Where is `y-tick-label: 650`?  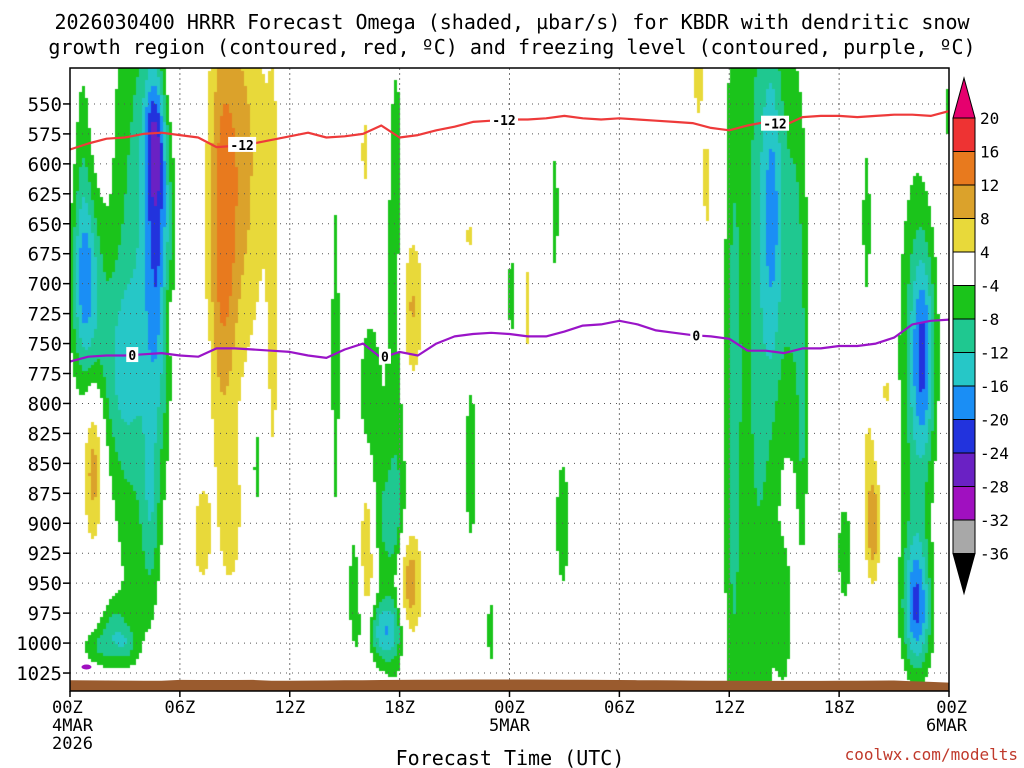
y-tick-label: 650 is located at coordinates (45, 225).